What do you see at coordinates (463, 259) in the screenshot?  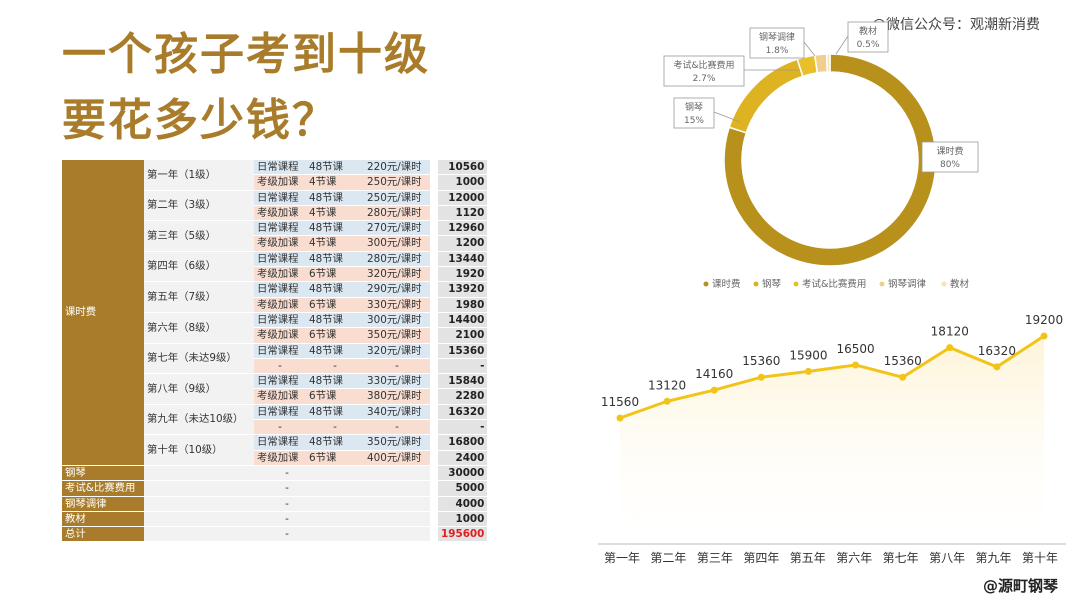 I see `amount-cell: 13440` at bounding box center [463, 259].